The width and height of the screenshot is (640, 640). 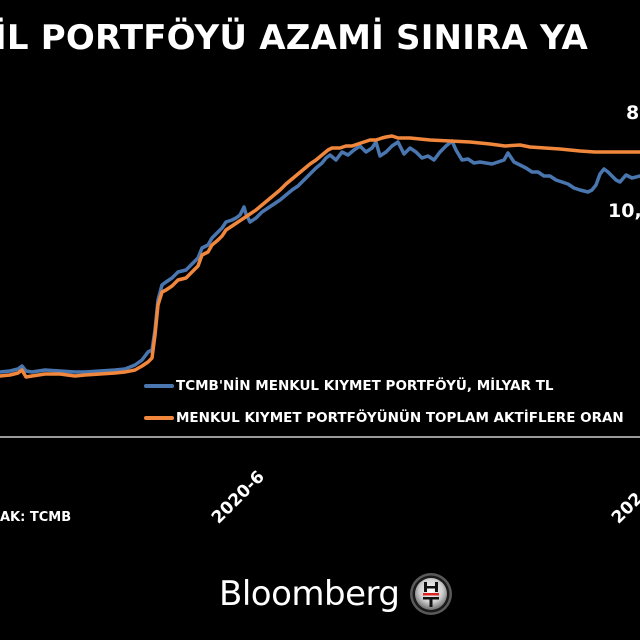 What do you see at coordinates (309, 594) in the screenshot?
I see `brand-name: Bloomberg` at bounding box center [309, 594].